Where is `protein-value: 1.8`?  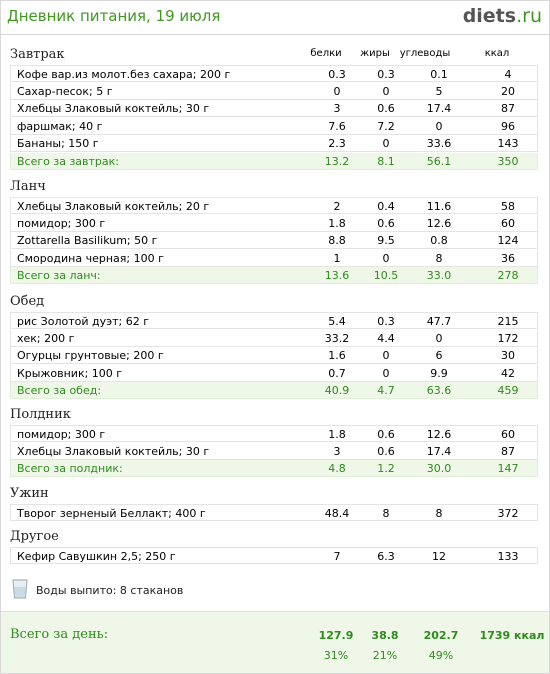
protein-value: 1.8 is located at coordinates (337, 223).